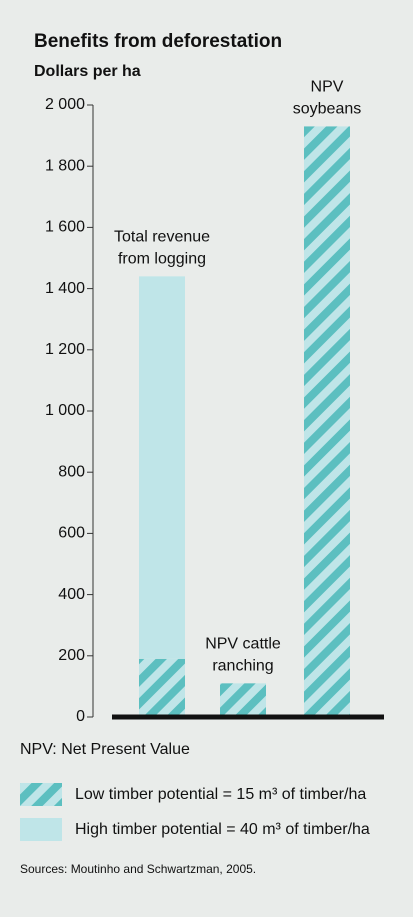 This screenshot has width=413, height=917. What do you see at coordinates (71, 471) in the screenshot?
I see `y-tick-label: 800` at bounding box center [71, 471].